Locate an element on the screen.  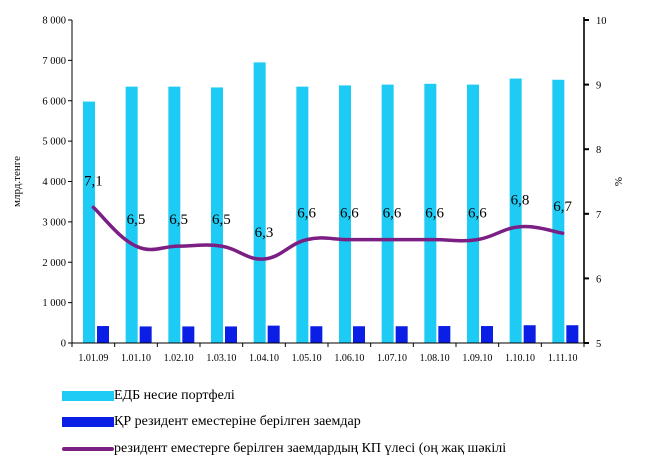
x-tick-label: 1.02.10 is located at coordinates (179, 358).